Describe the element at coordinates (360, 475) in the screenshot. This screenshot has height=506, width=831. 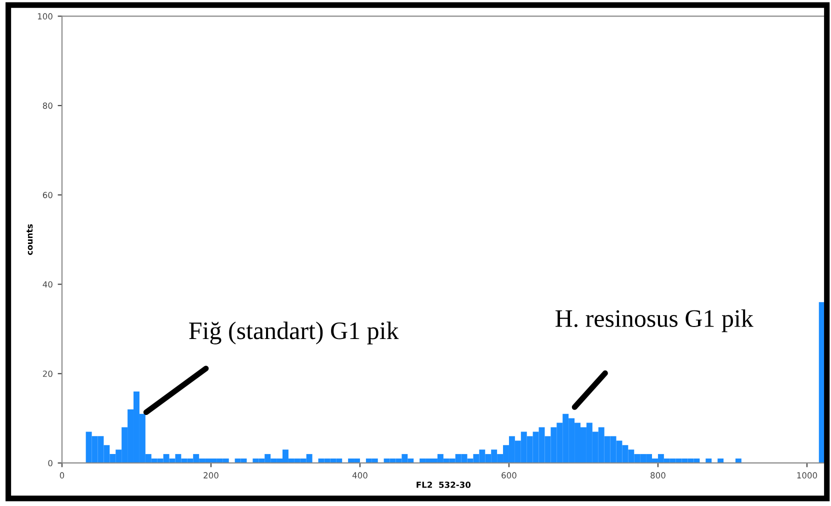
I see `x-tick-label: 400` at that location.